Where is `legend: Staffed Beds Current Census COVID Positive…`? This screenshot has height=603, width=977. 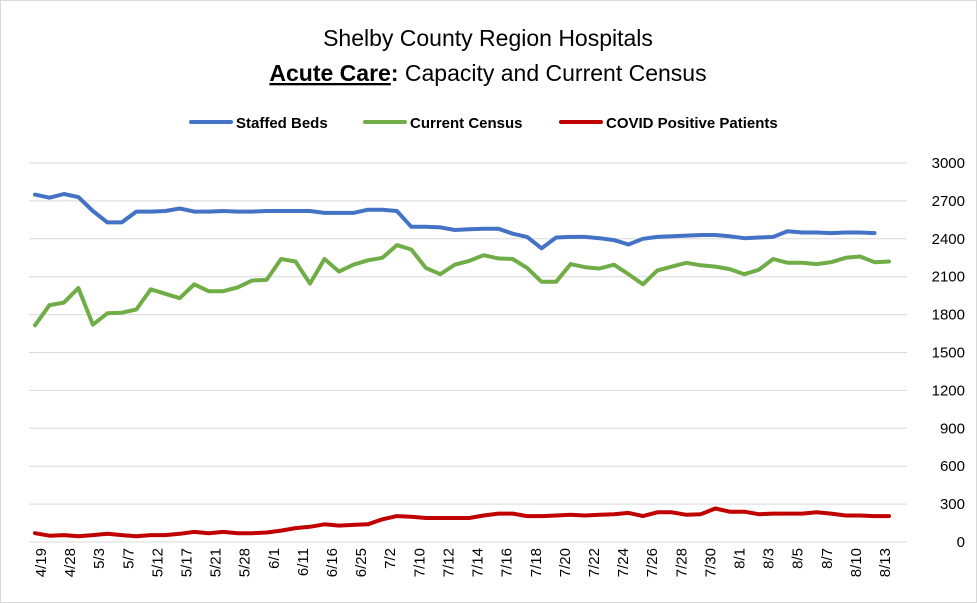
legend: Staffed Beds Current Census COVID Positive… is located at coordinates (483, 123).